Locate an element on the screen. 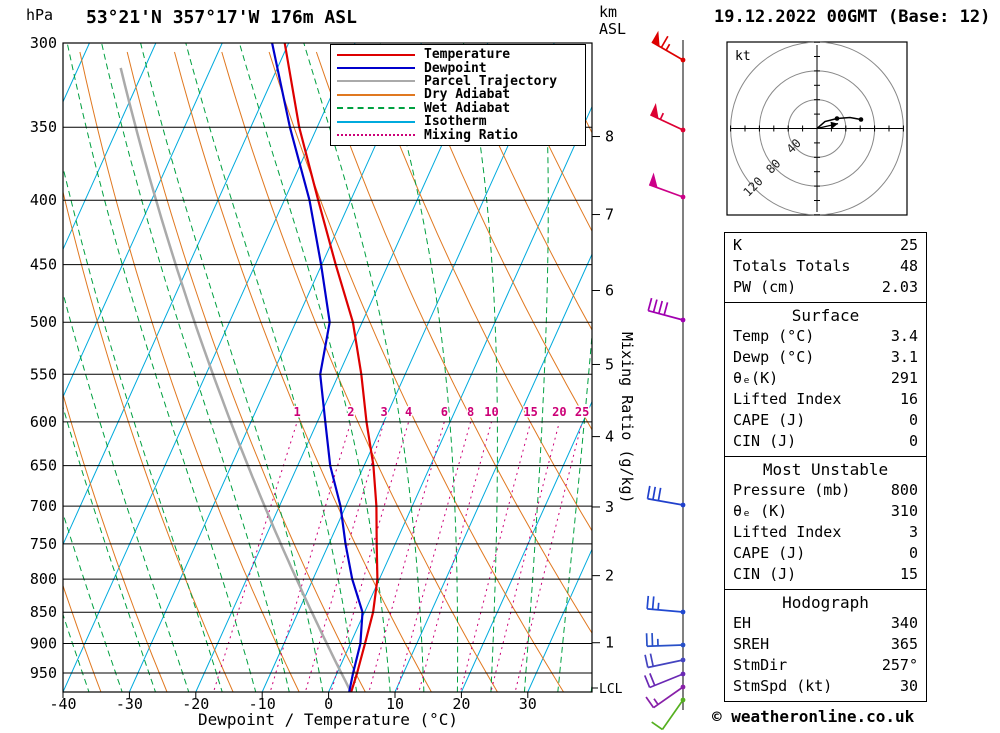  stat-value: 15 is located at coordinates (908, 574).